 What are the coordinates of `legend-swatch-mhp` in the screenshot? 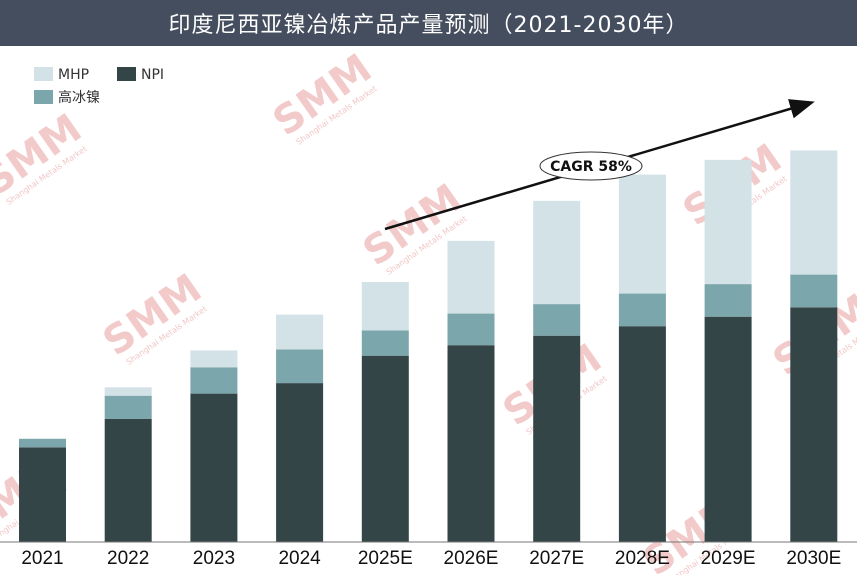 It's located at (43, 74).